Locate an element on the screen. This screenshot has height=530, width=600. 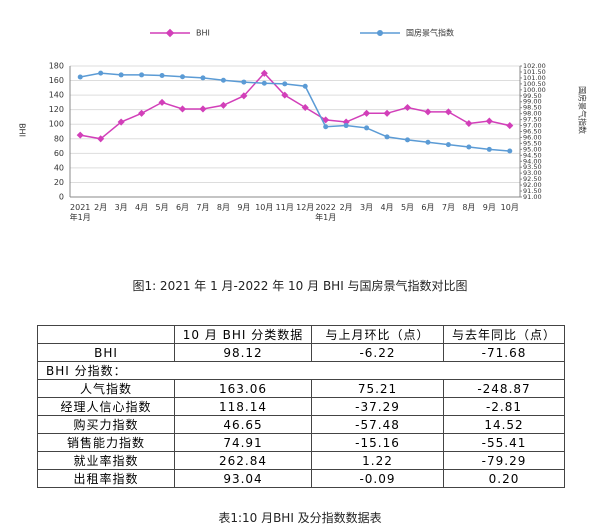
y2-tick-label: 94.50 is located at coordinates (532, 155).